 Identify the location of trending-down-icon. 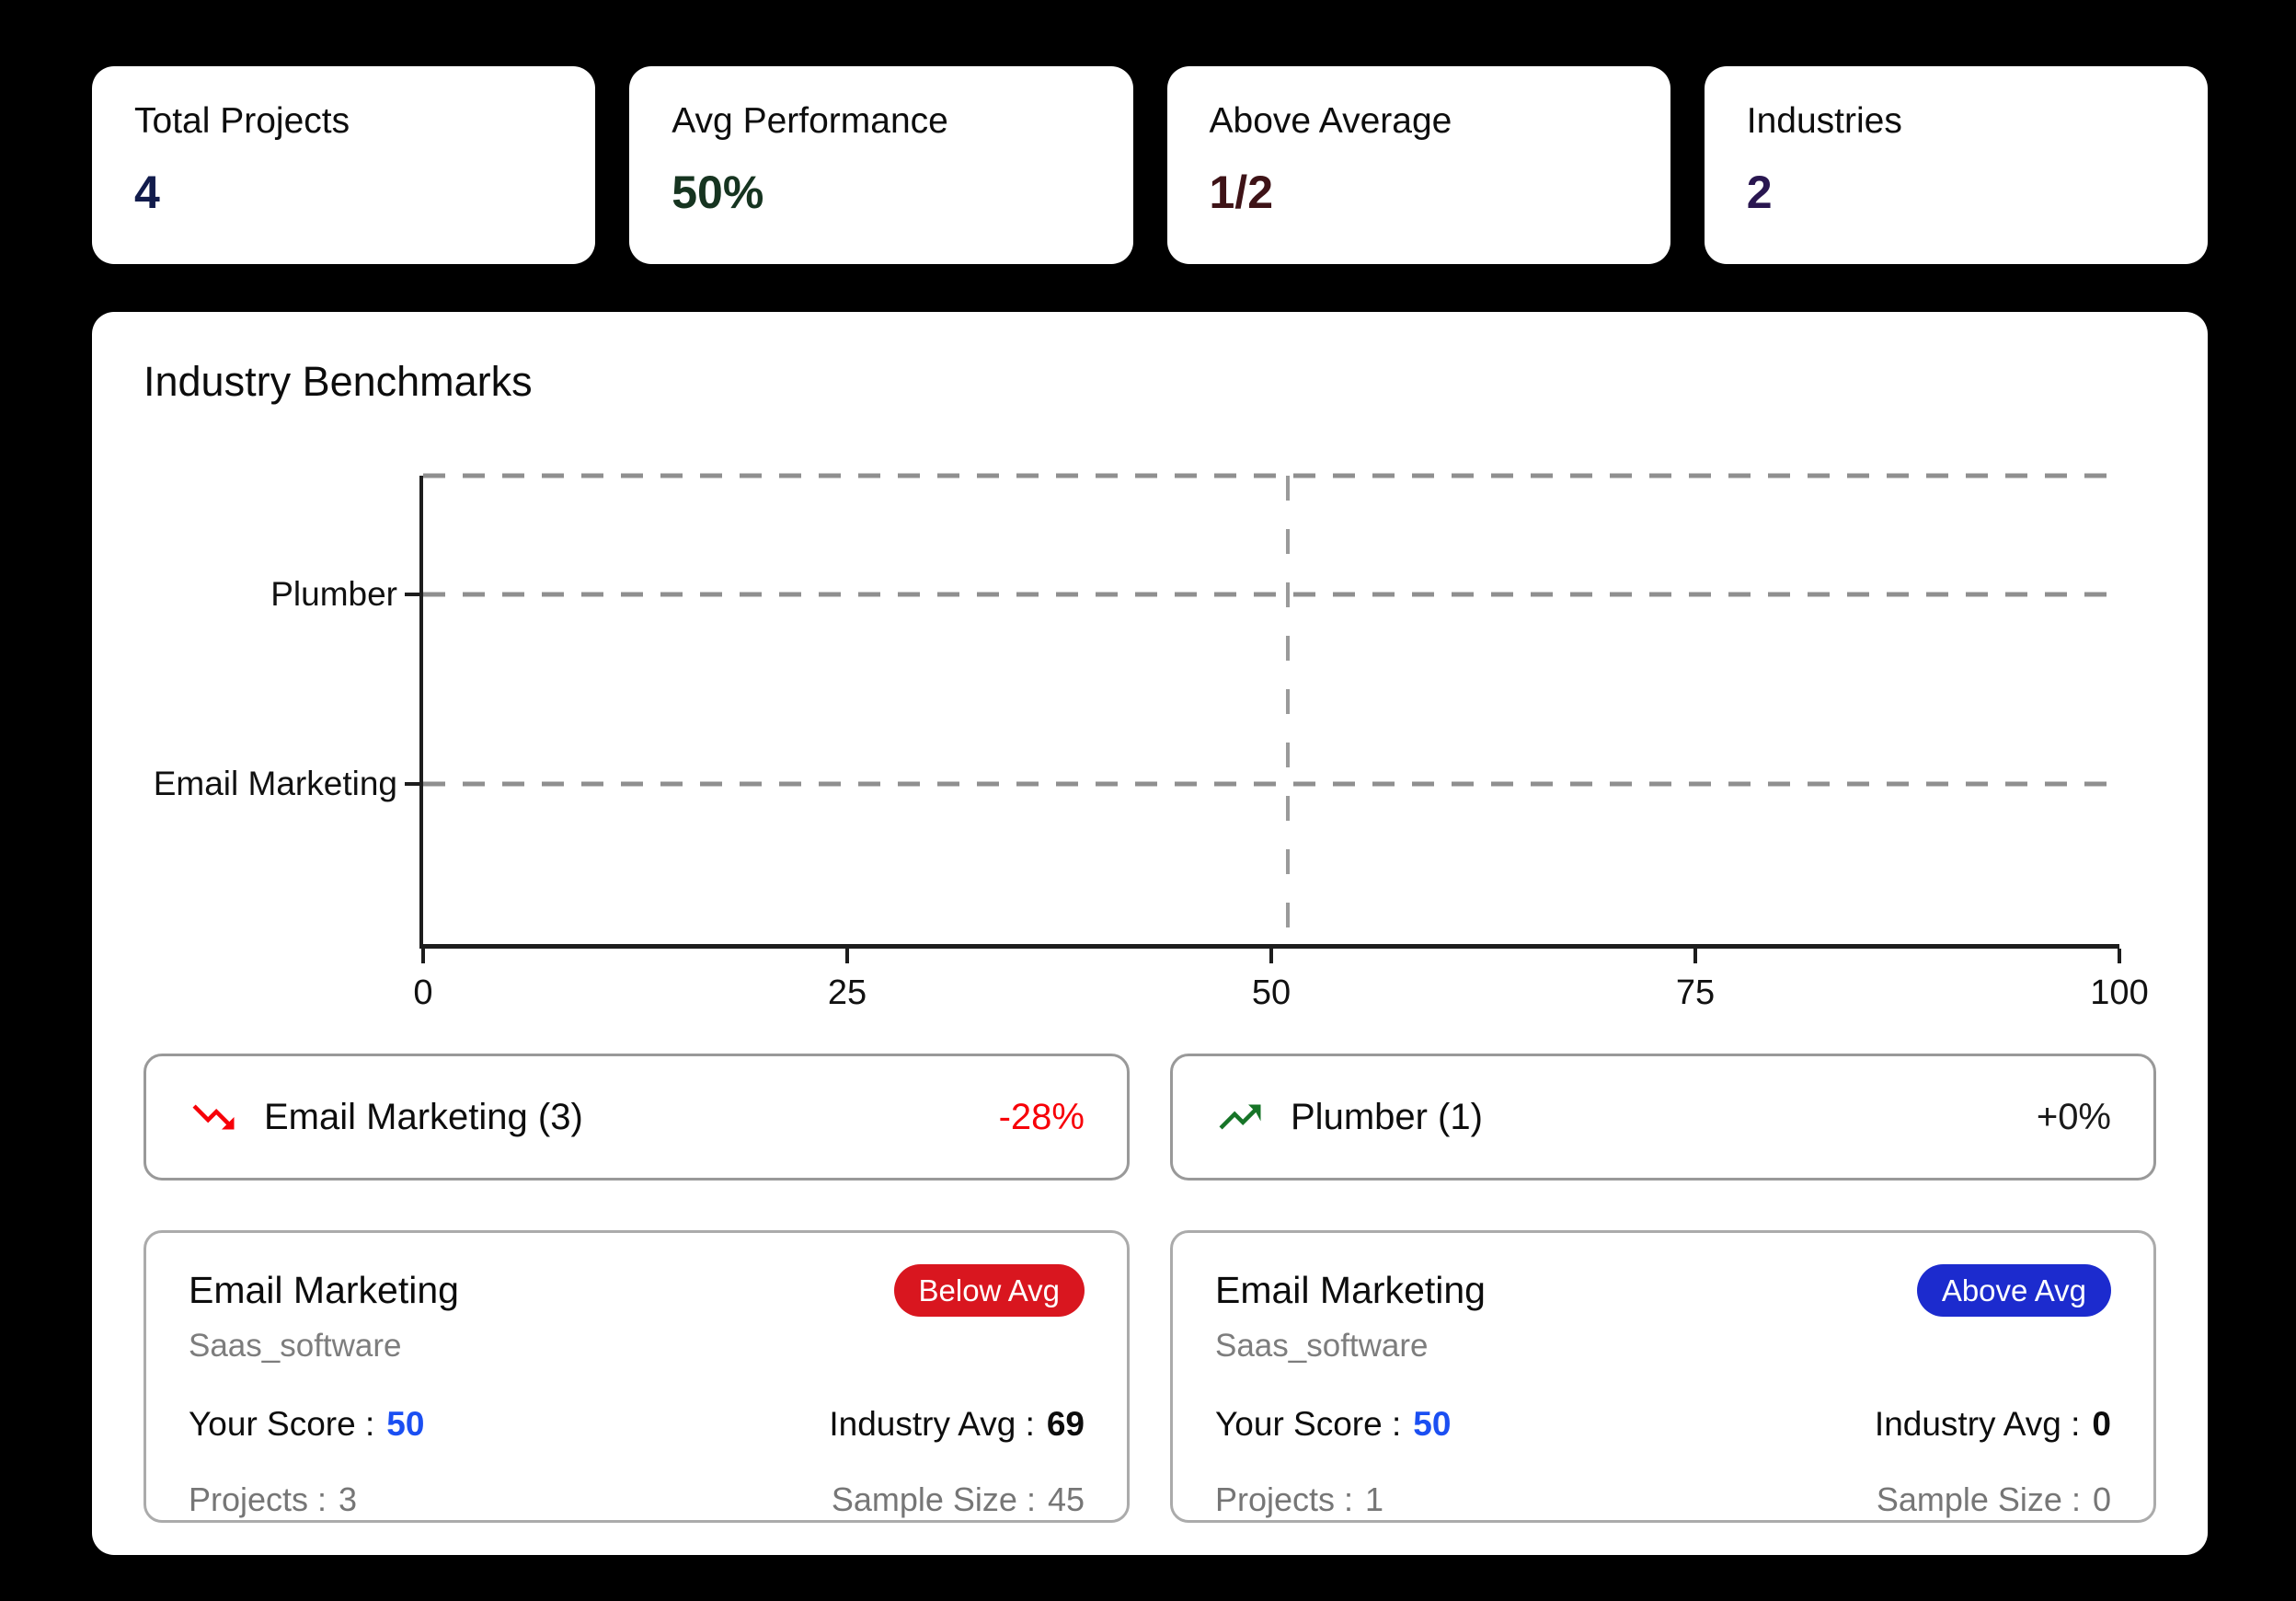
(213, 1117).